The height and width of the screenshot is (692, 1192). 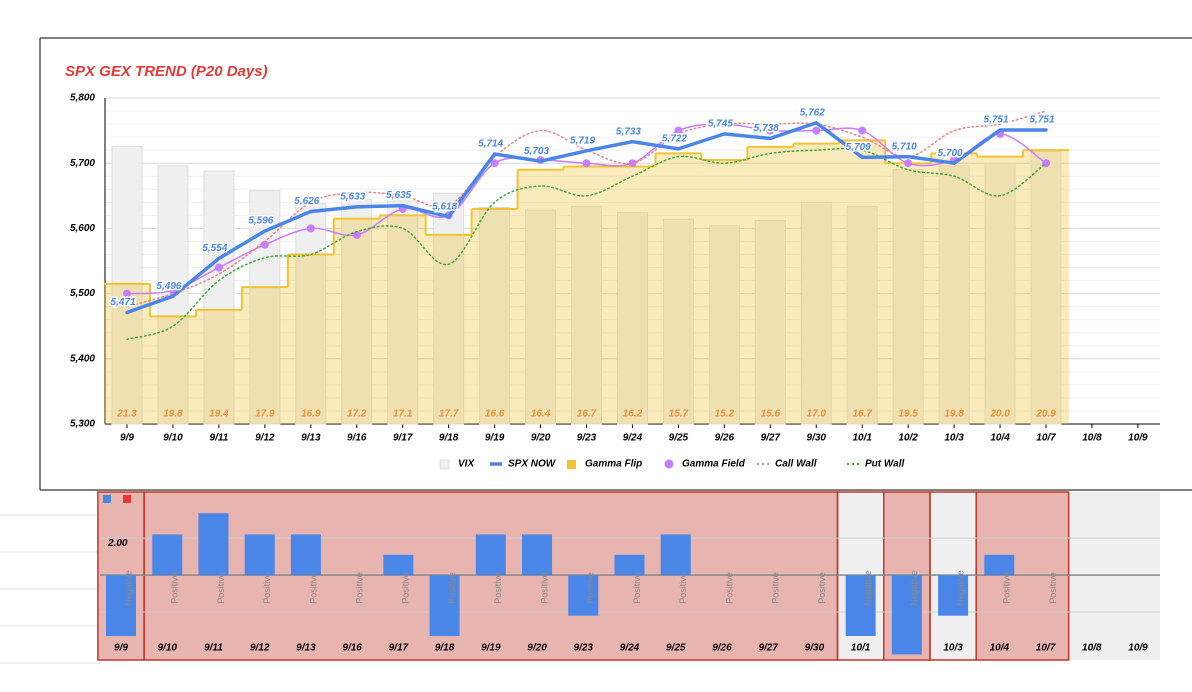 I want to click on y-tick-label: 5,300, so click(x=82, y=424).